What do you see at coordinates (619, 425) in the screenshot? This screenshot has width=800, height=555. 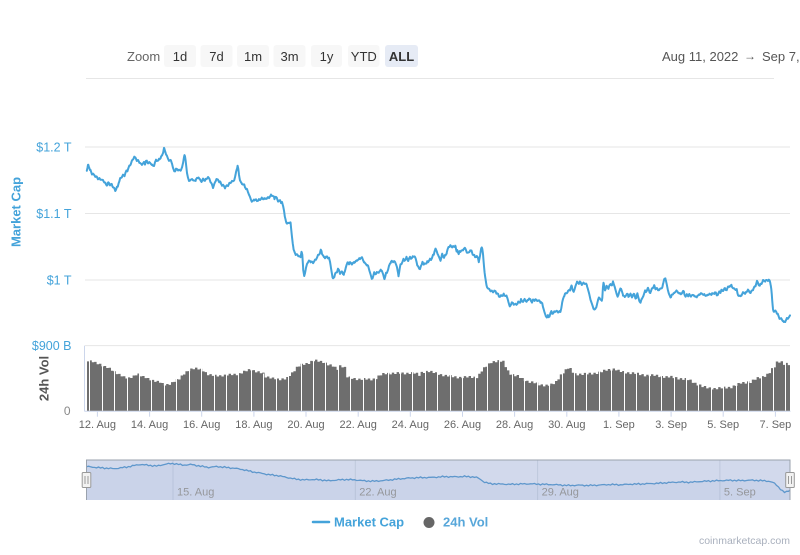 I see `svg-text: 1. Sep` at bounding box center [619, 425].